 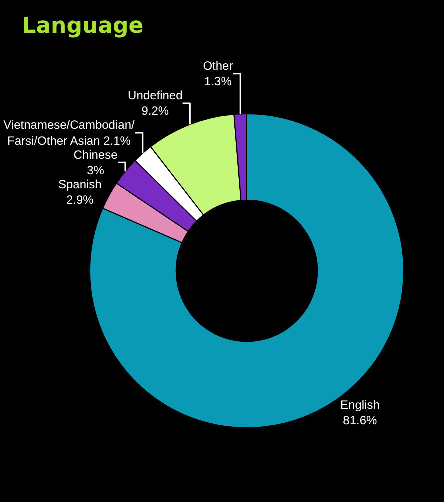 I want to click on slice-label: Chinese, so click(x=96, y=155).